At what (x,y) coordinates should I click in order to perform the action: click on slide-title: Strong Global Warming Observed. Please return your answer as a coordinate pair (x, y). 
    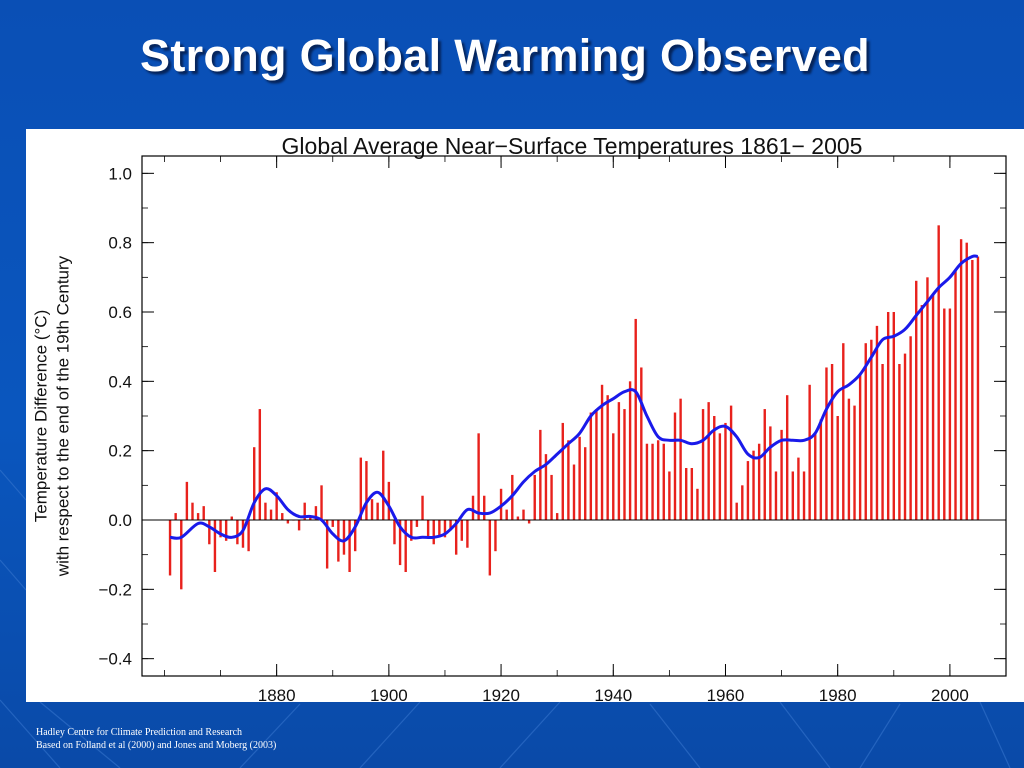
    Looking at the image, I should click on (505, 55).